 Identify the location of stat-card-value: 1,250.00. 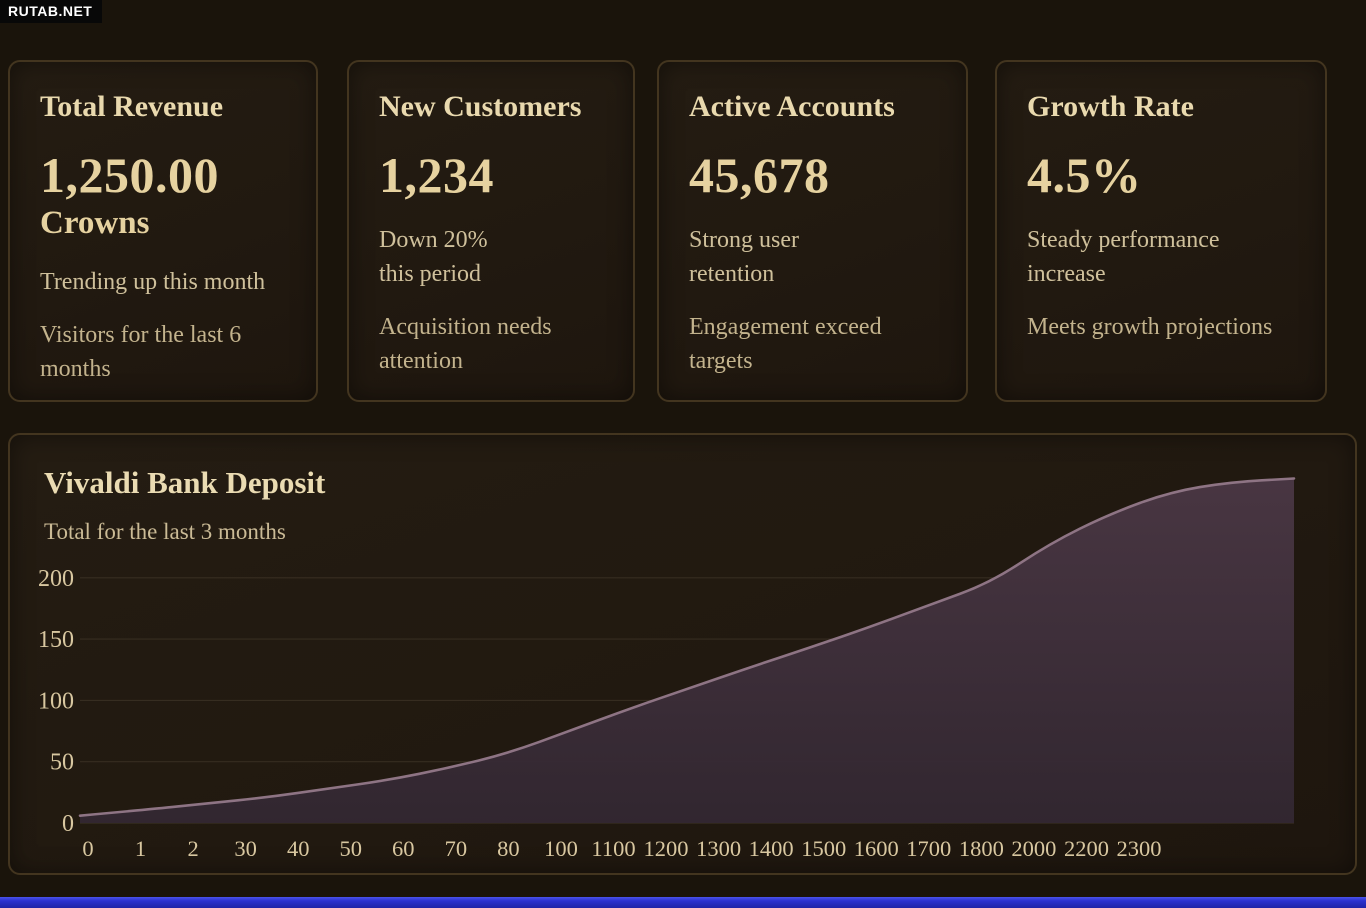
(129, 174).